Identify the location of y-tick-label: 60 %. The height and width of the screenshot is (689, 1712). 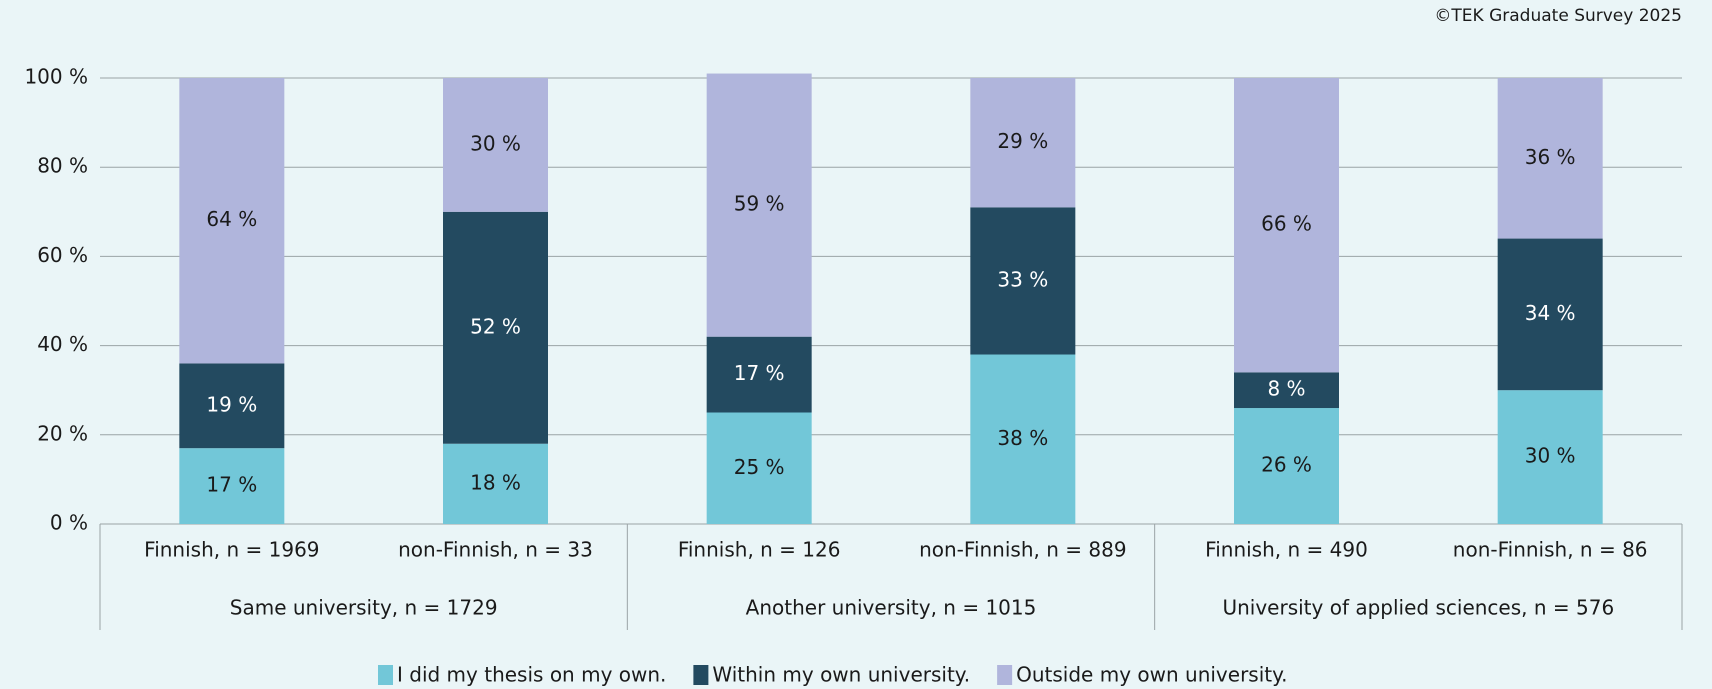
(62, 255).